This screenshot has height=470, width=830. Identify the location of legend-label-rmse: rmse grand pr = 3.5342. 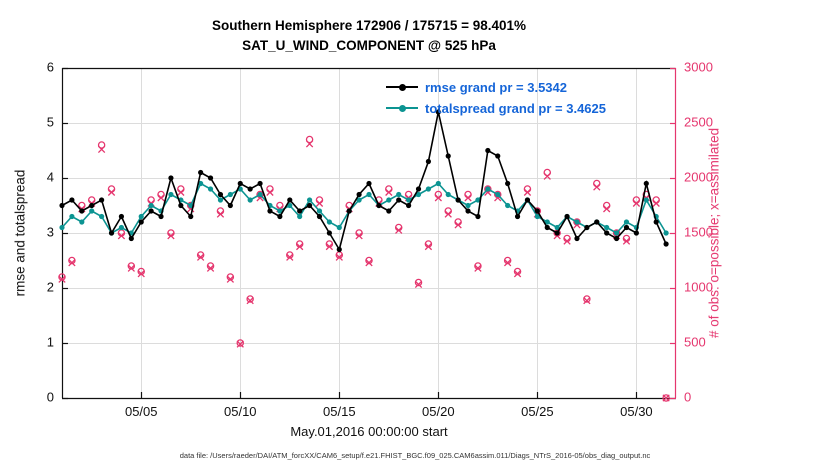
(496, 87).